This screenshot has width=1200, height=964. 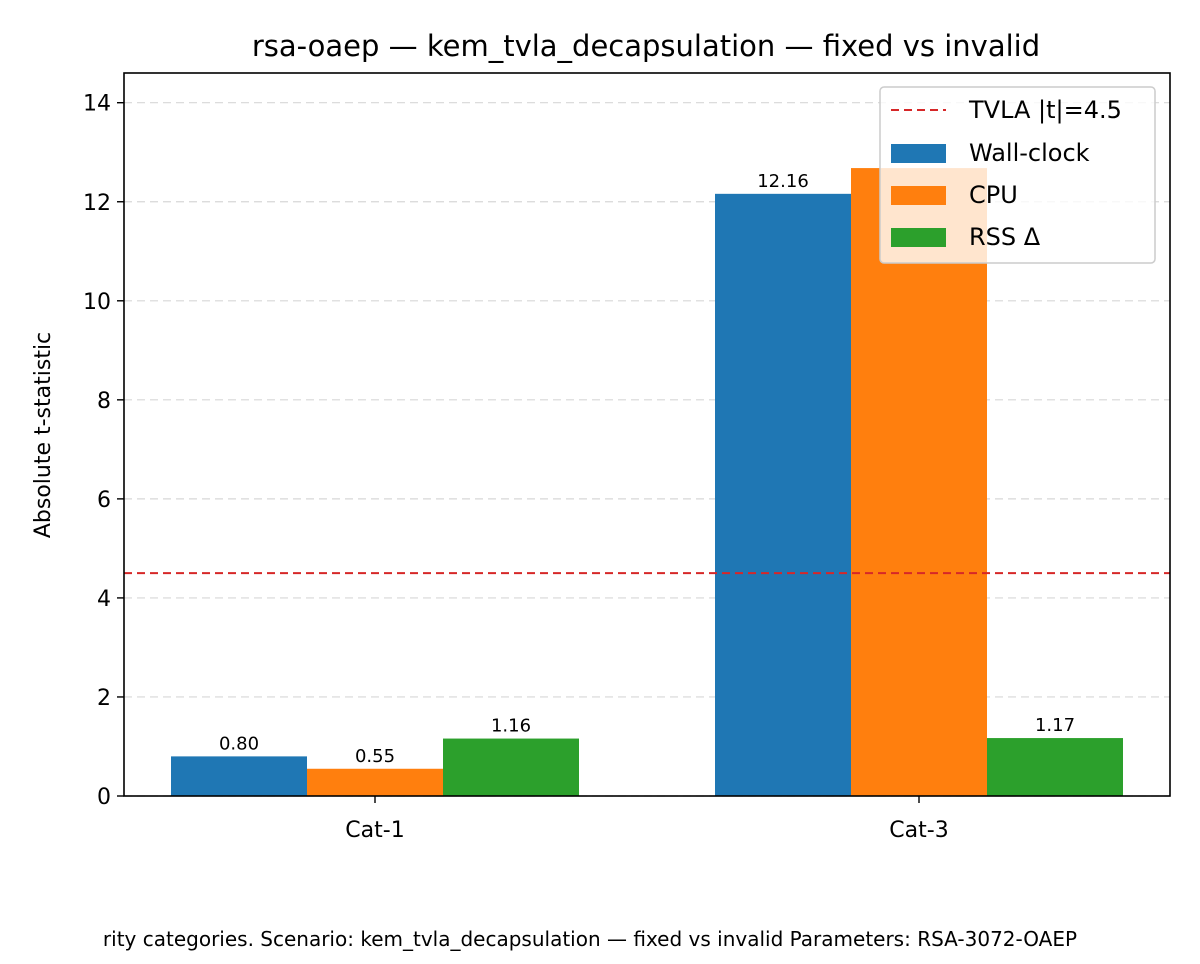 What do you see at coordinates (783, 181) in the screenshot?
I see `bar-value-label: 12.16` at bounding box center [783, 181].